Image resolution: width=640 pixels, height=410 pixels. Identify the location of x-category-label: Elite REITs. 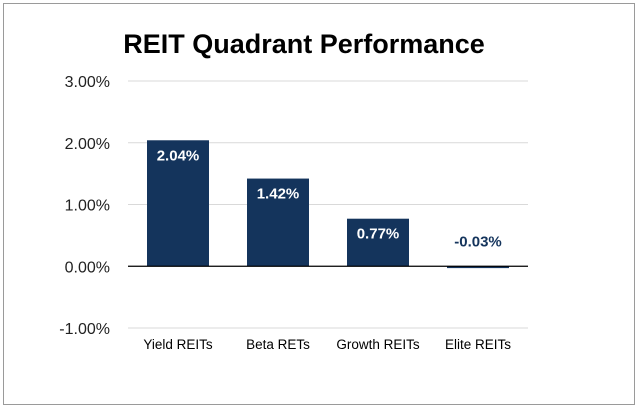
(478, 344).